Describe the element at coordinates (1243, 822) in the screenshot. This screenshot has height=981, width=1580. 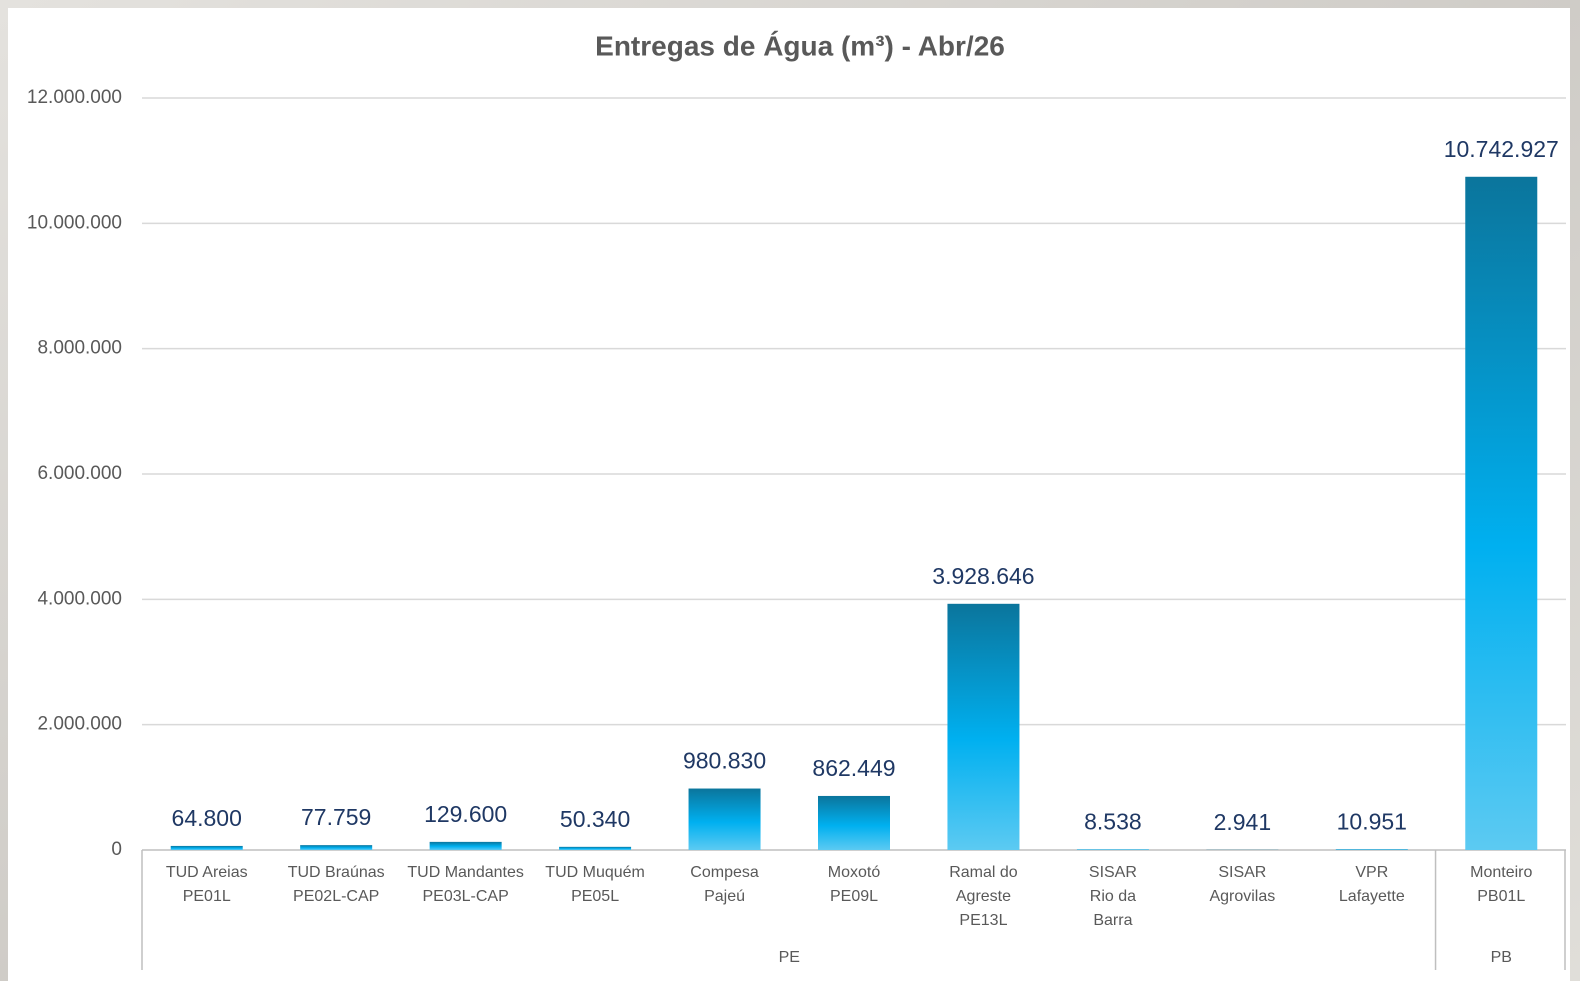
I see `value-label: 2.941` at that location.